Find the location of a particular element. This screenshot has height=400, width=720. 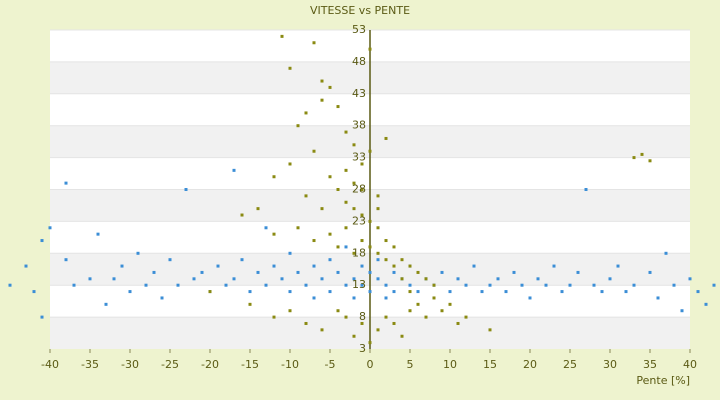

x-tick-label: 40 is located at coordinates (690, 364).